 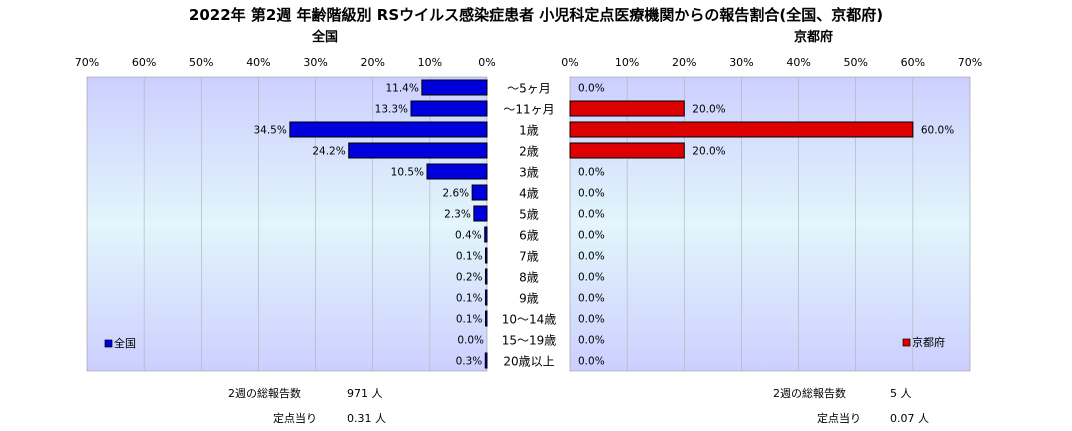 What do you see at coordinates (372, 62) in the screenshot?
I see `national-tick-label: 20%` at bounding box center [372, 62].